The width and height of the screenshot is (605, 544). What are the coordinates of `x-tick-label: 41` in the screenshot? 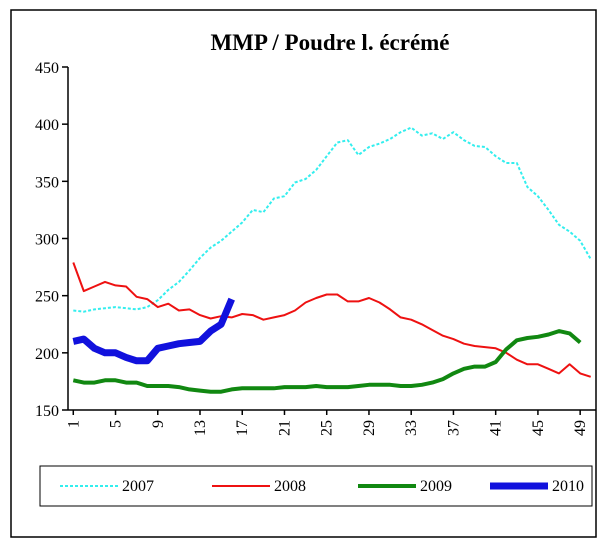 It's located at (496, 428).